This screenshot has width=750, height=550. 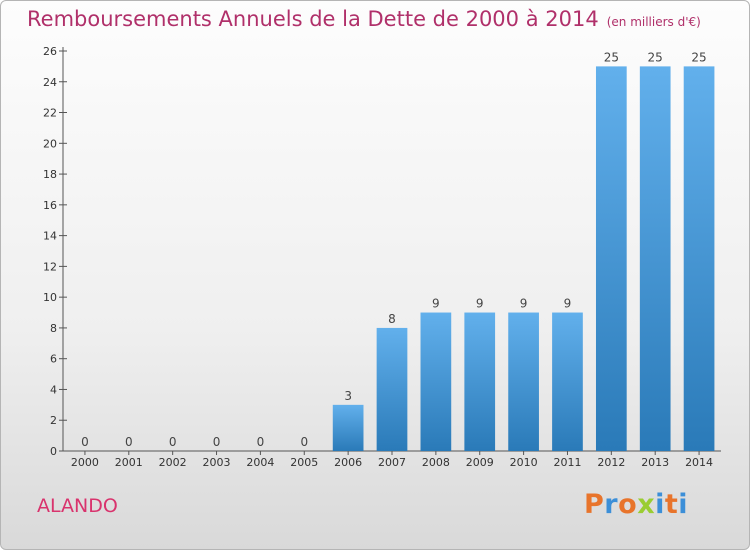 I want to click on x-tick-label: 2002, so click(x=173, y=462).